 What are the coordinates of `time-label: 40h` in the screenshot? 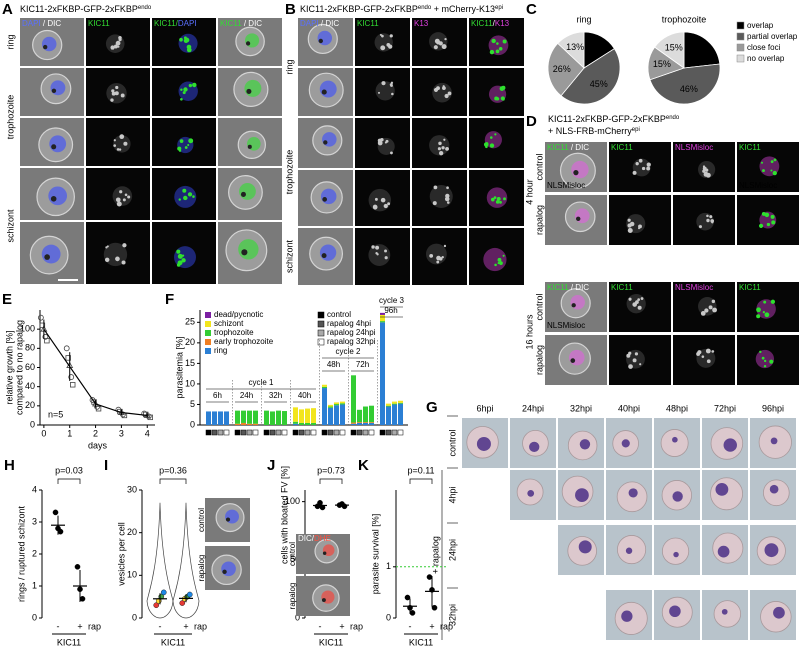 It's located at (304, 395).